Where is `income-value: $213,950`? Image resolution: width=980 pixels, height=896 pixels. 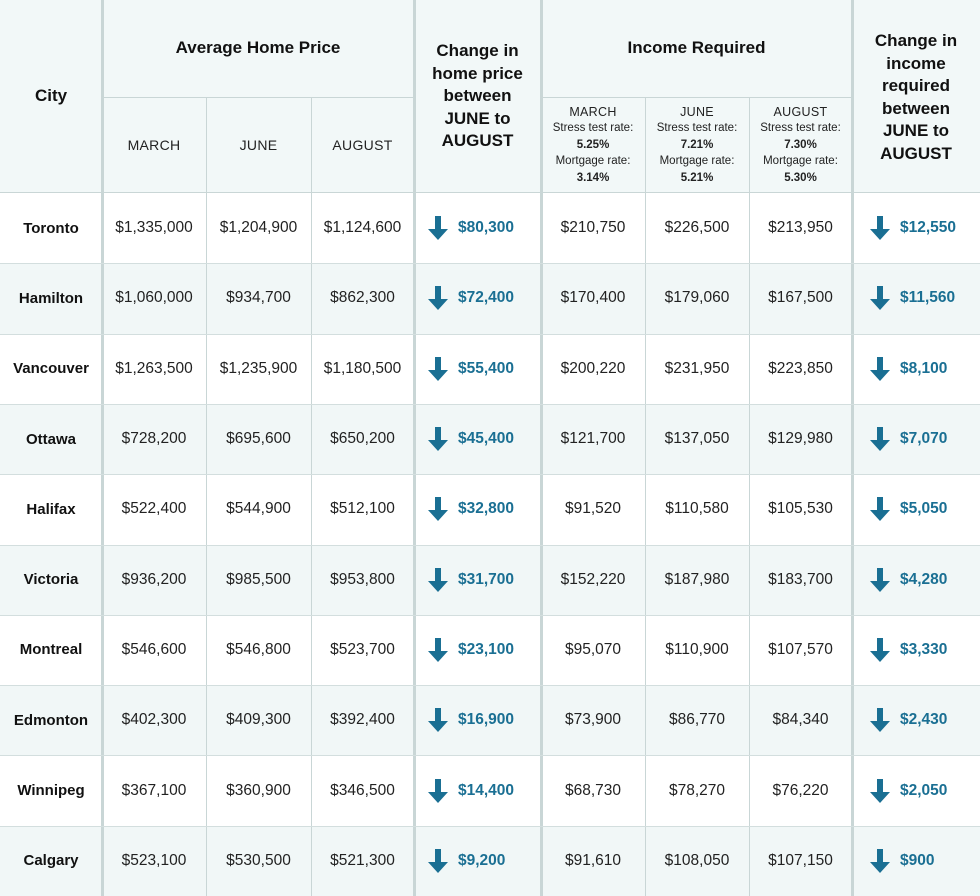 income-value: $213,950 is located at coordinates (800, 228).